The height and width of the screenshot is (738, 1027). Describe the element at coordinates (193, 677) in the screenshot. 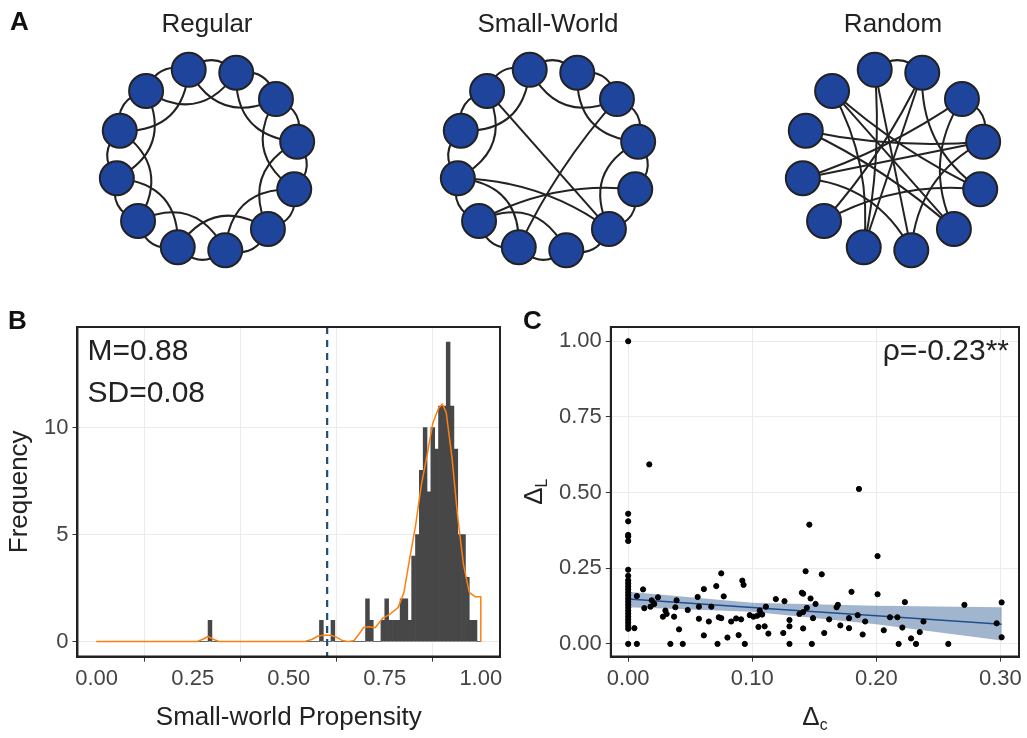

I see `x-tick-label: 0.25` at that location.